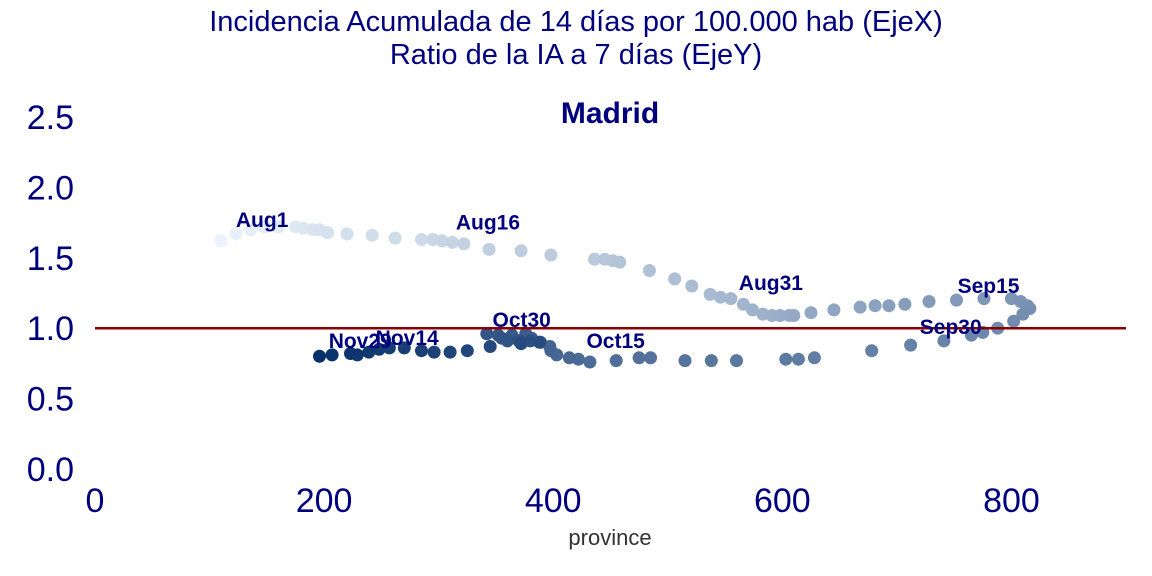 The width and height of the screenshot is (1152, 576). What do you see at coordinates (951, 327) in the screenshot?
I see `date-annotation: Sep30` at bounding box center [951, 327].